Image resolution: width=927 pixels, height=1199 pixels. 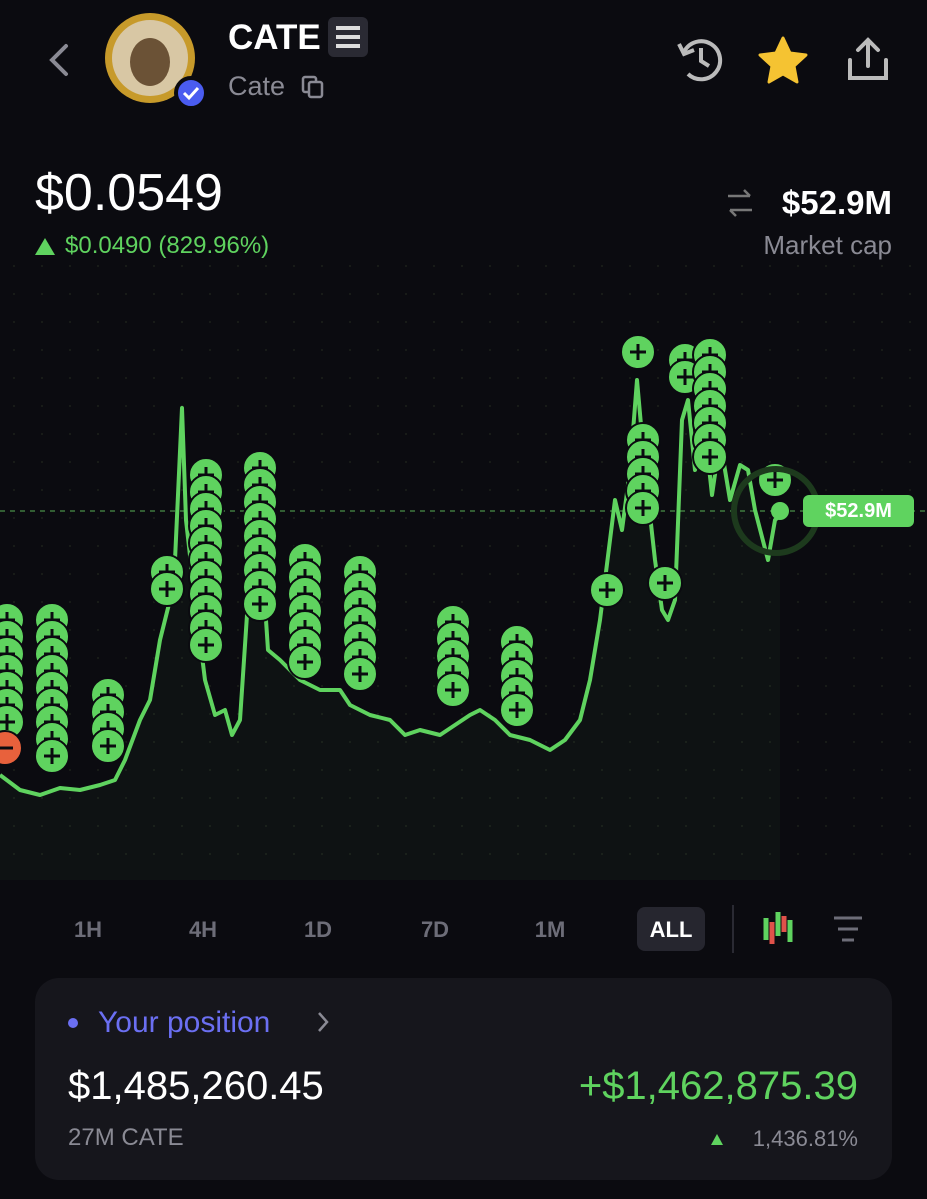 I want to click on token-symbol: CATE, so click(x=274, y=37).